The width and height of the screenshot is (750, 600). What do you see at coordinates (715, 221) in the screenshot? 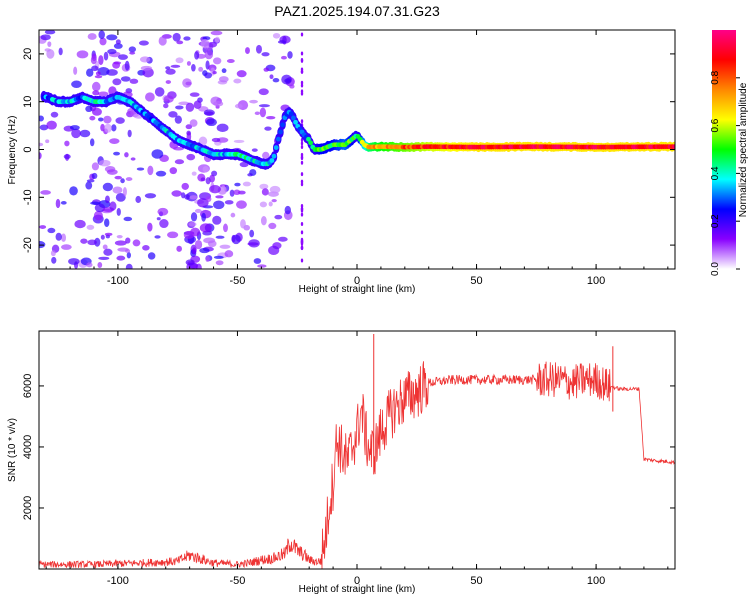
I see `colorbar-tick-label: 0.2` at bounding box center [715, 221].